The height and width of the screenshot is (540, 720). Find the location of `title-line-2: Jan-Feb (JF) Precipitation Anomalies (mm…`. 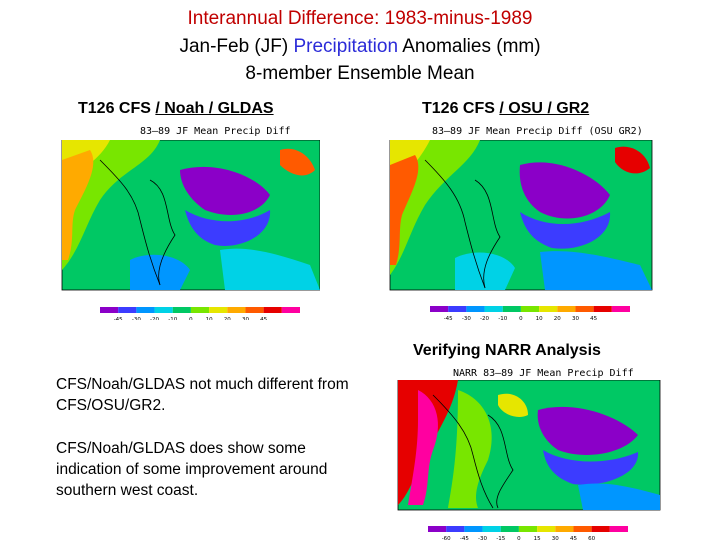

title-line-2: Jan-Feb (JF) Precipitation Anomalies (mm… is located at coordinates (360, 47).